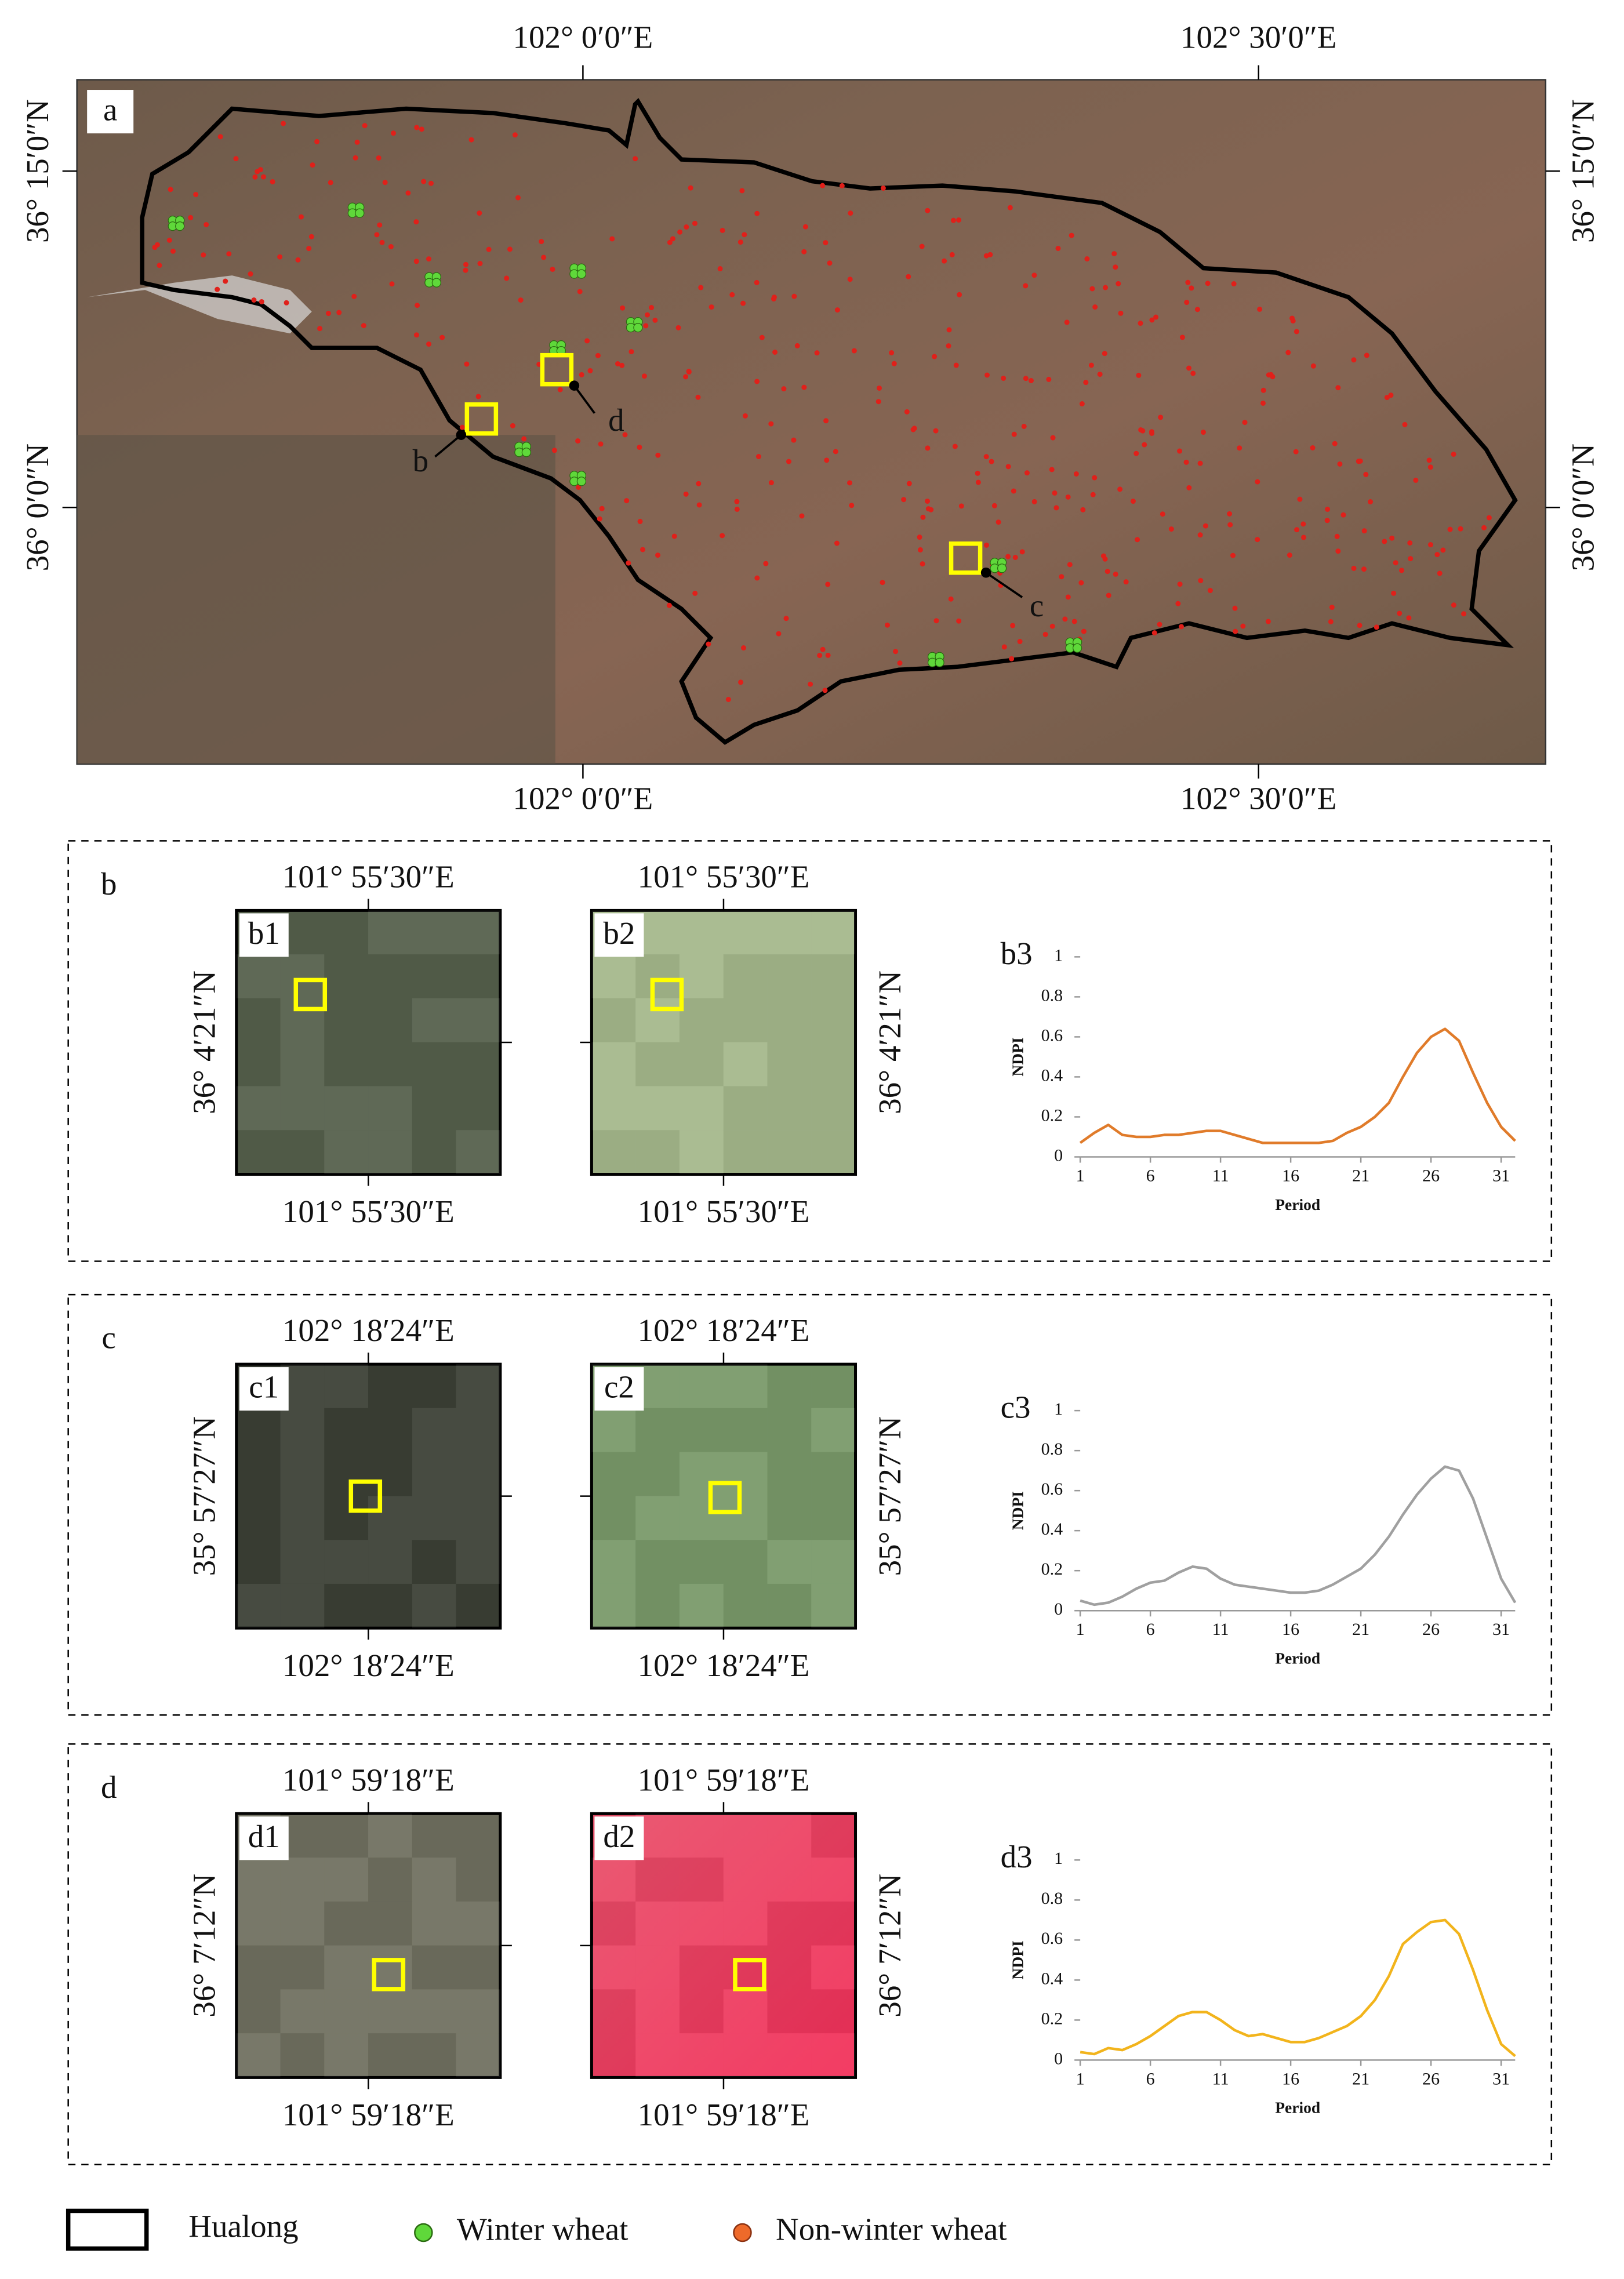 The width and height of the screenshot is (1624, 2279). What do you see at coordinates (583, 798) in the screenshot?
I see `lon-label: 102° 0′0″E` at bounding box center [583, 798].